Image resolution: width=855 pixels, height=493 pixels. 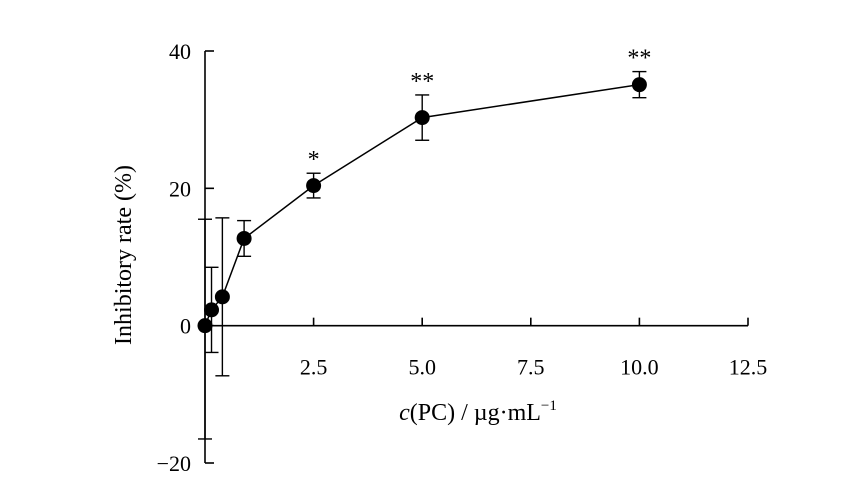 I want to click on x-axis-title-text: (PC) / µg·mL, so click(x=475, y=413).